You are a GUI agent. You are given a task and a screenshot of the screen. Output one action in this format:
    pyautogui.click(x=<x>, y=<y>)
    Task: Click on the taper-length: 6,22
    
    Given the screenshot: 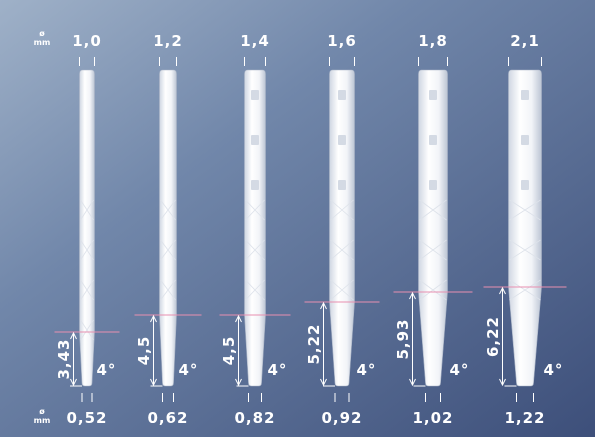 What is the action you would take?
    pyautogui.click(x=493, y=336)
    